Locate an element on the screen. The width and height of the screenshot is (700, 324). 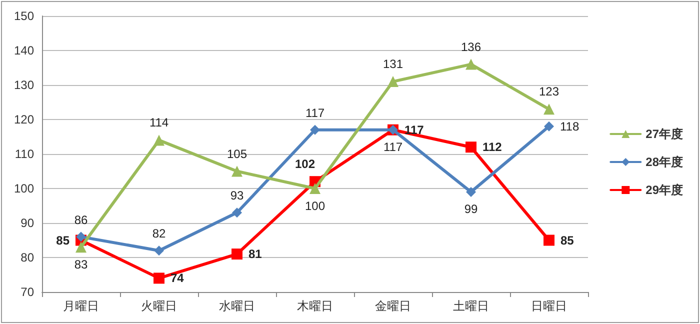
y-tick-label: 80 is located at coordinates (27, 257).